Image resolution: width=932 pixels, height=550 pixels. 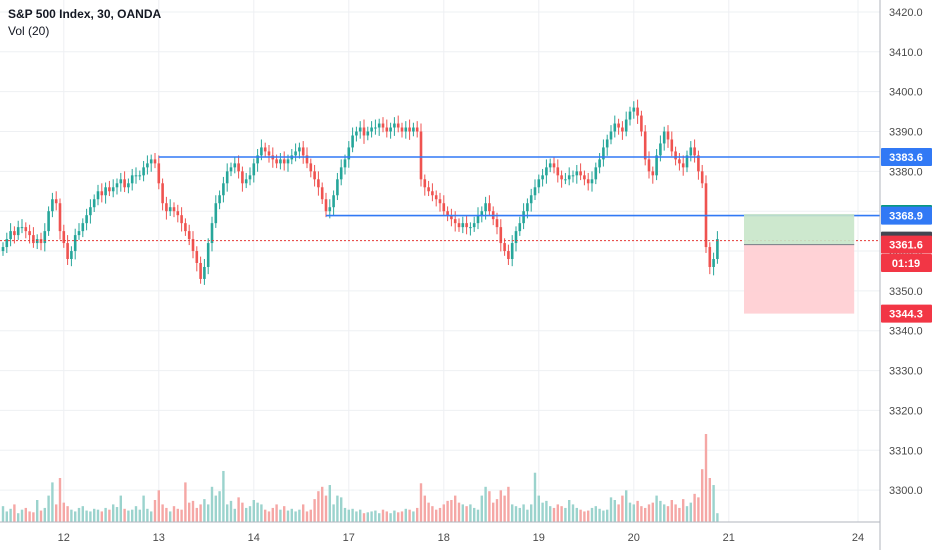 What do you see at coordinates (539, 538) in the screenshot?
I see `x-tick-label: 19` at bounding box center [539, 538].